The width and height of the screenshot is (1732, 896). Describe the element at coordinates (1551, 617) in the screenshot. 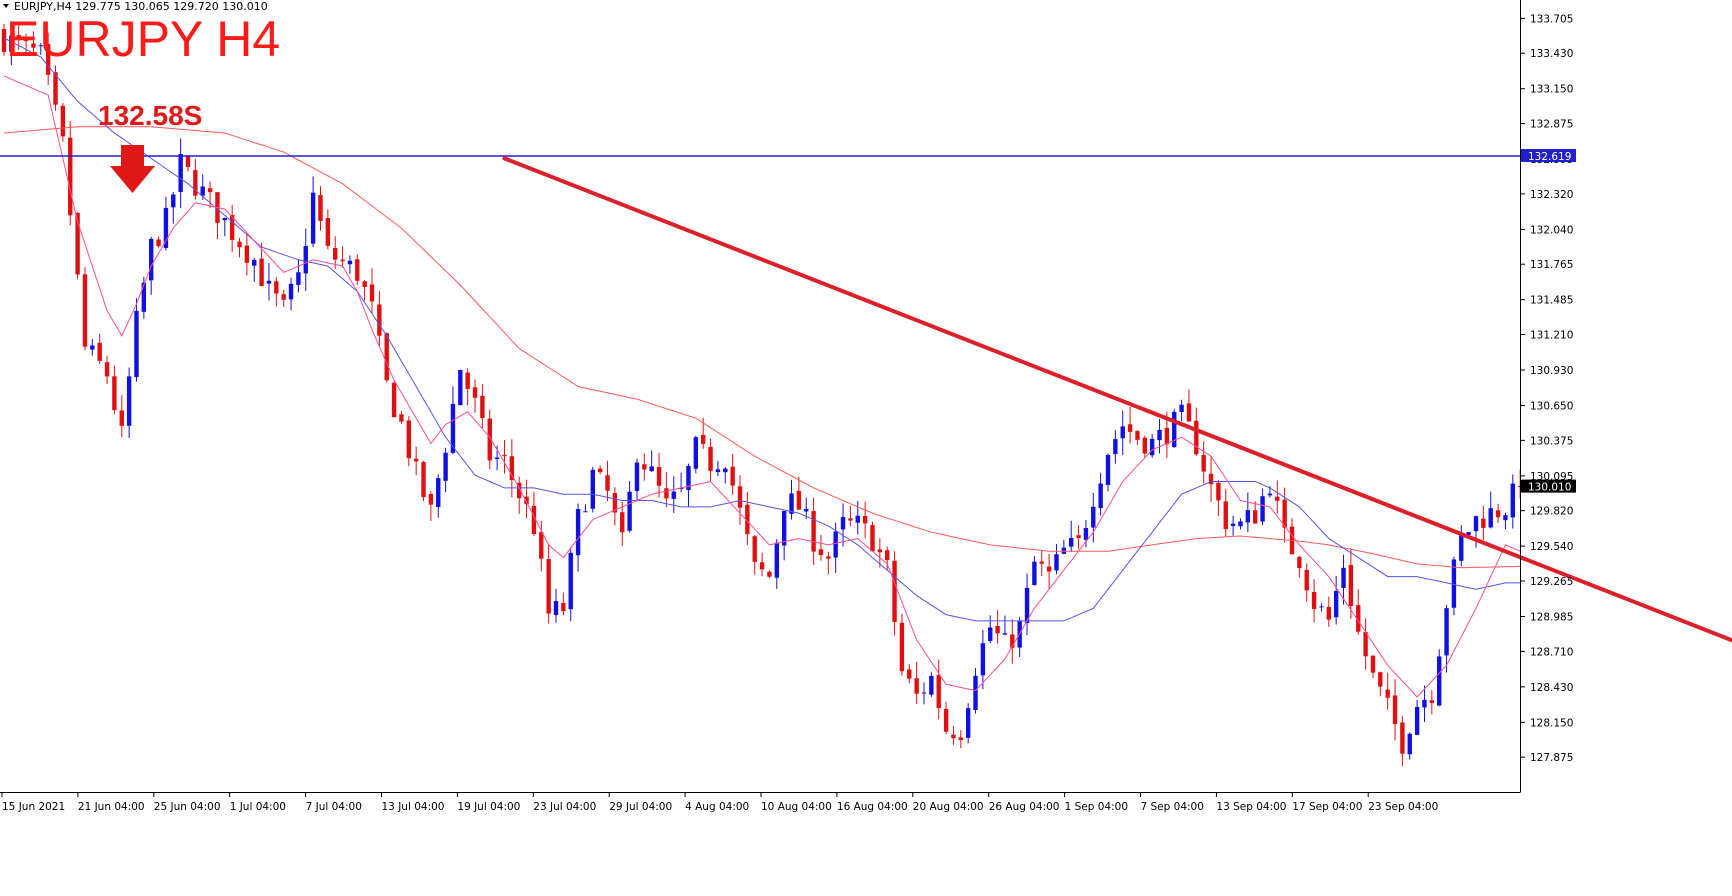

I see `price-tick-label: 128.985` at that location.